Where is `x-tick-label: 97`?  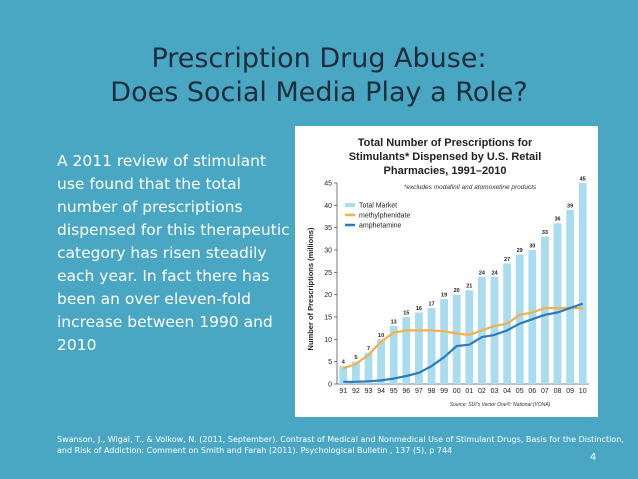 x-tick-label: 97 is located at coordinates (419, 391).